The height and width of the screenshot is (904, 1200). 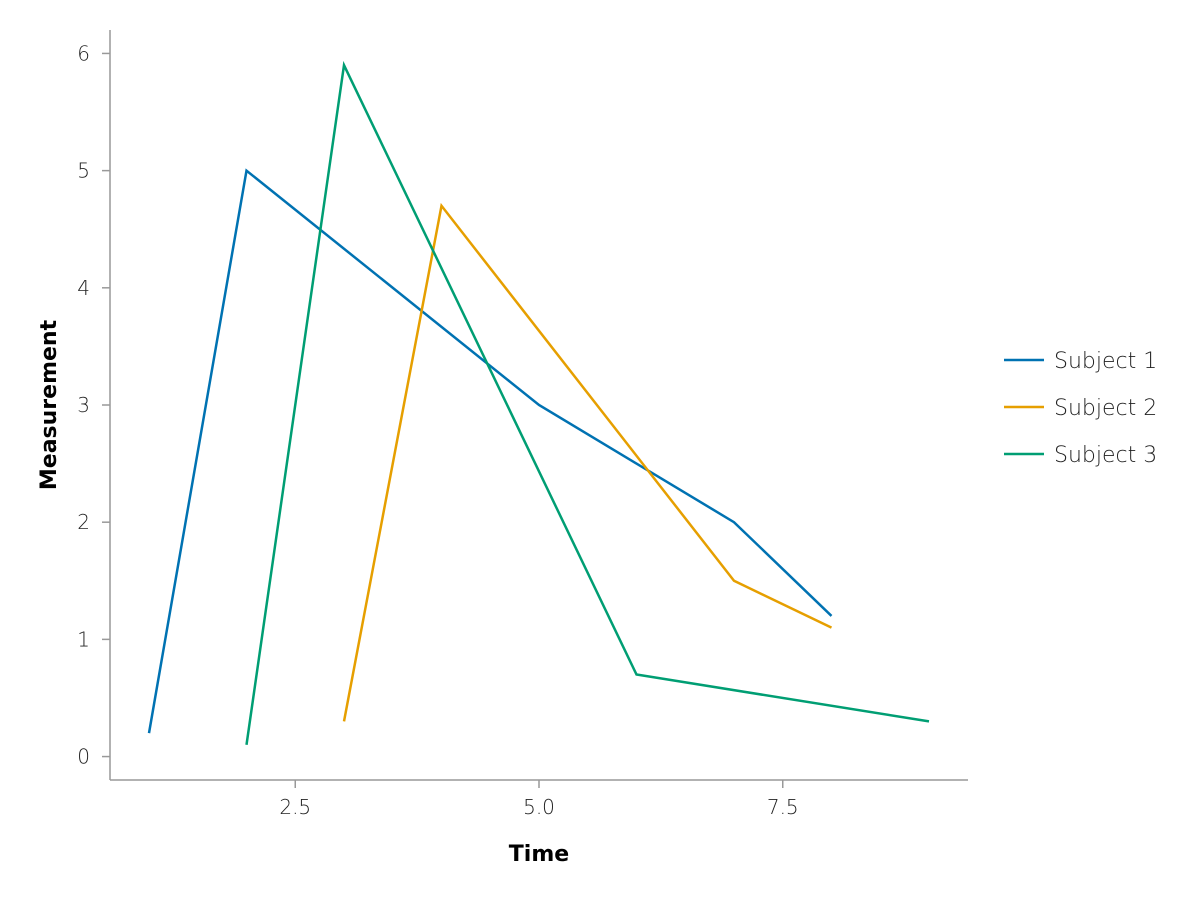 I want to click on x-ticks: 2.5 5.0 7.5, so click(x=539, y=799).